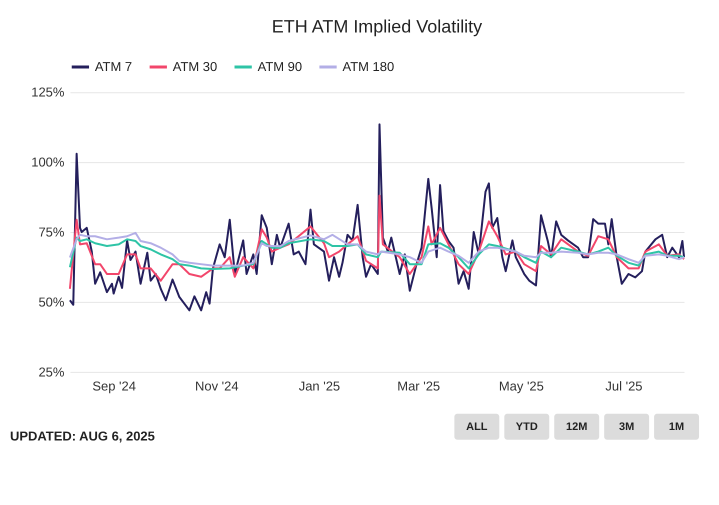 The width and height of the screenshot is (719, 505). I want to click on x-tick-label: Mar '25, so click(418, 386).